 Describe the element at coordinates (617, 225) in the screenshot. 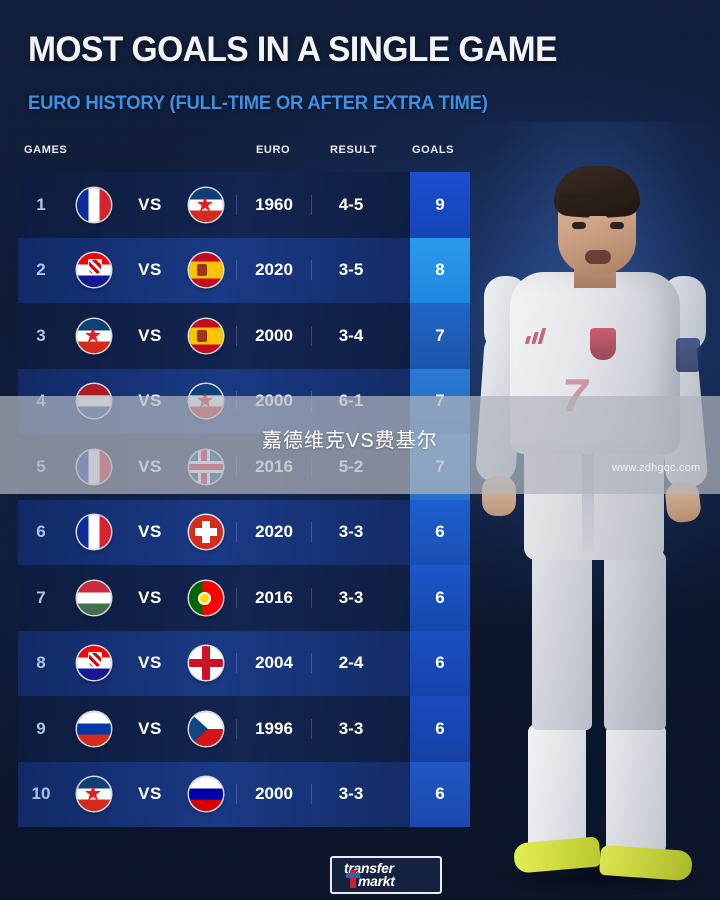

I see `player-eye-right` at that location.